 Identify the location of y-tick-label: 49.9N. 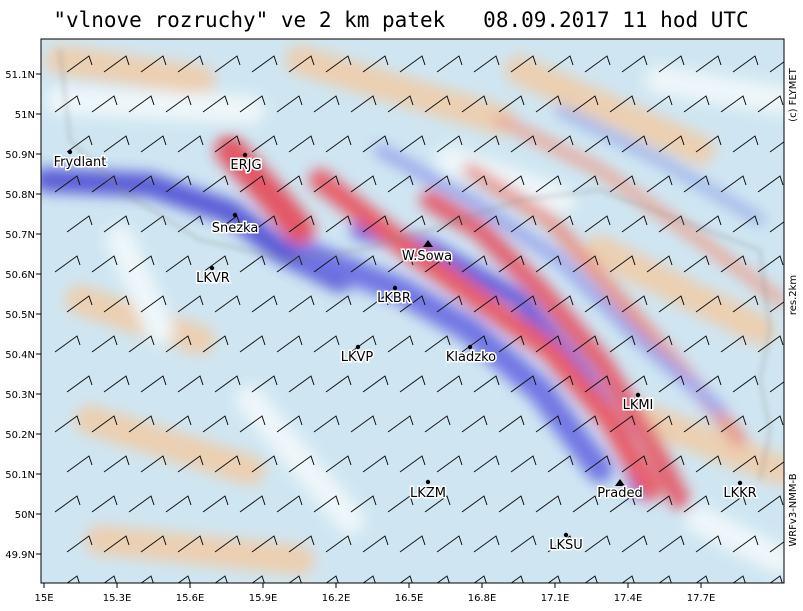
(20, 555).